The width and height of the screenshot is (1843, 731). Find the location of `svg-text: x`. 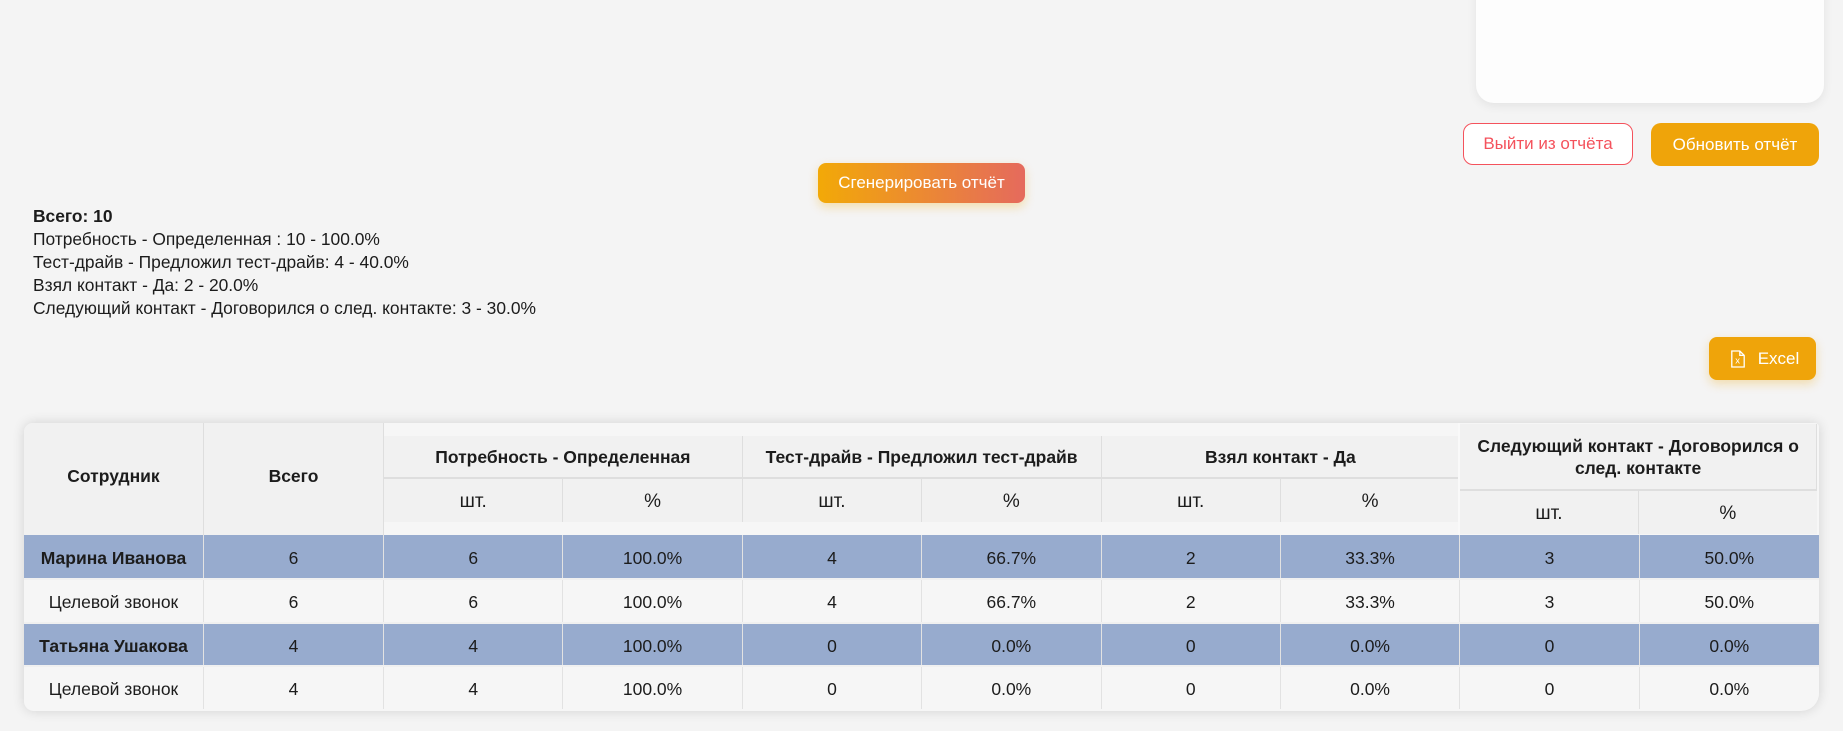

svg-text: x is located at coordinates (1737, 360).